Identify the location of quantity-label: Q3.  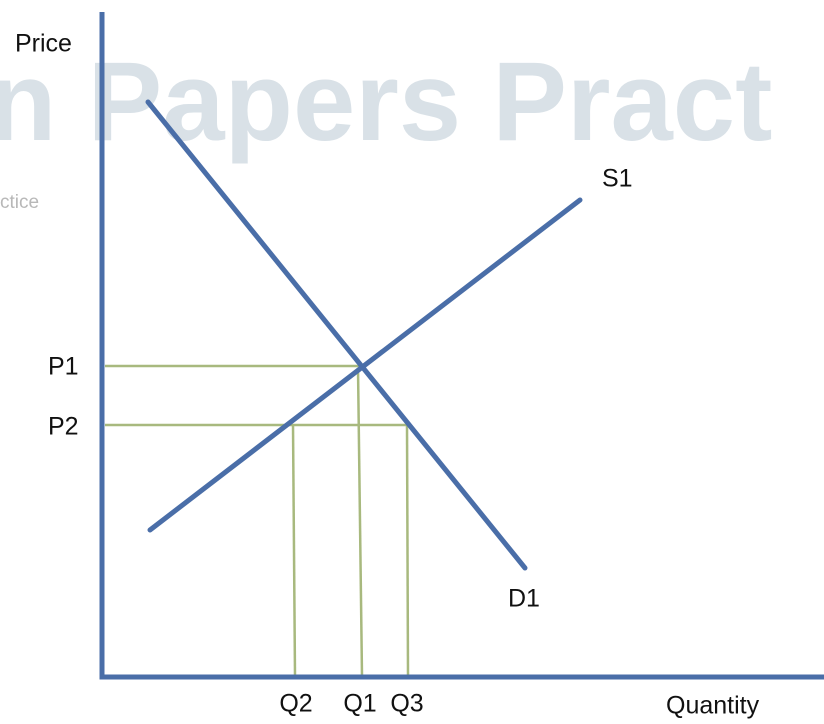
(406, 704).